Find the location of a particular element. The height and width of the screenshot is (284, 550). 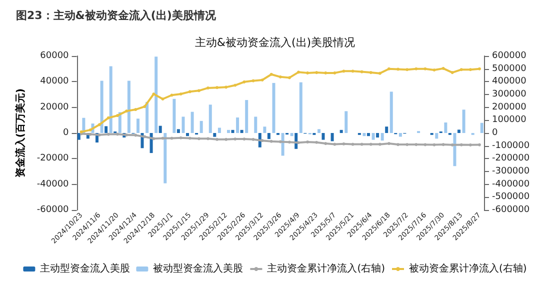

y-axis-title: 资金流入(百万美元) is located at coordinates (20, 133).